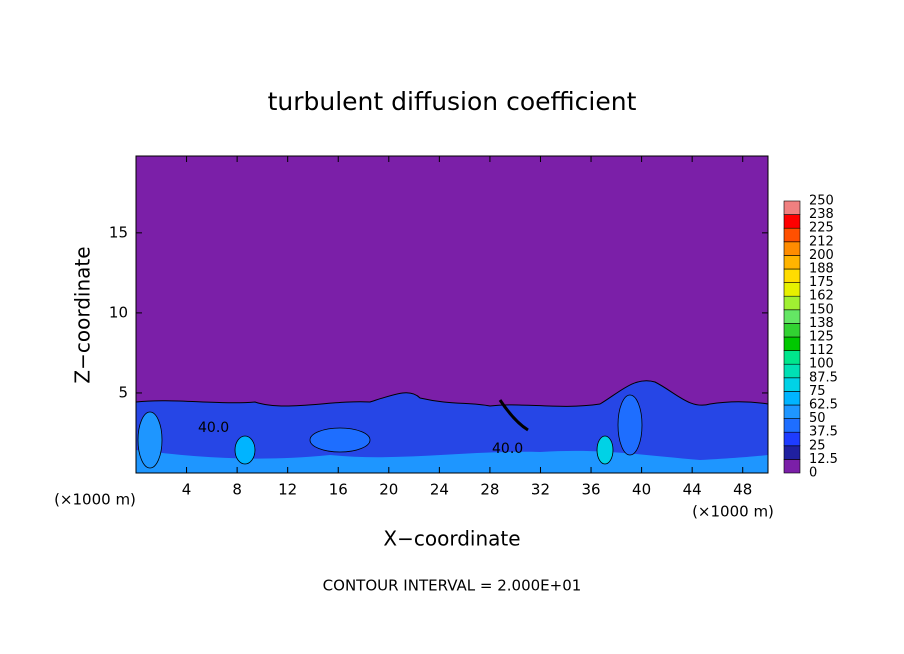 Image resolution: width=904 pixels, height=654 pixels. I want to click on colorbar-label: 112, so click(821, 350).